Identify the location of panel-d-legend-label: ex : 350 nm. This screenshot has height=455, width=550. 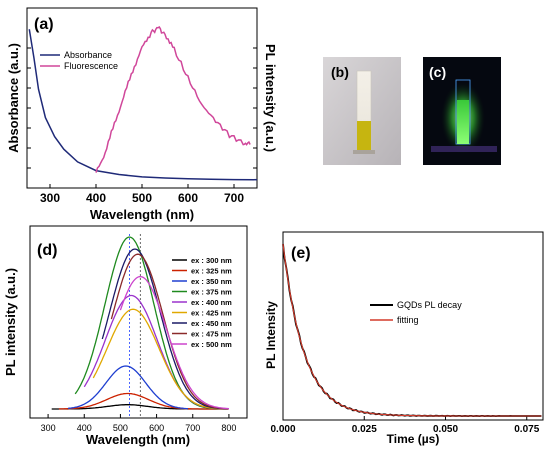
(211, 281).